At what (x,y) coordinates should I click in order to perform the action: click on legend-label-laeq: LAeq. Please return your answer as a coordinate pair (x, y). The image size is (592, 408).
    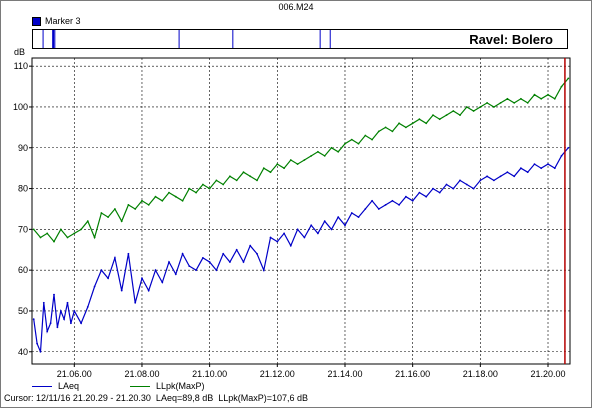
    Looking at the image, I should click on (69, 386).